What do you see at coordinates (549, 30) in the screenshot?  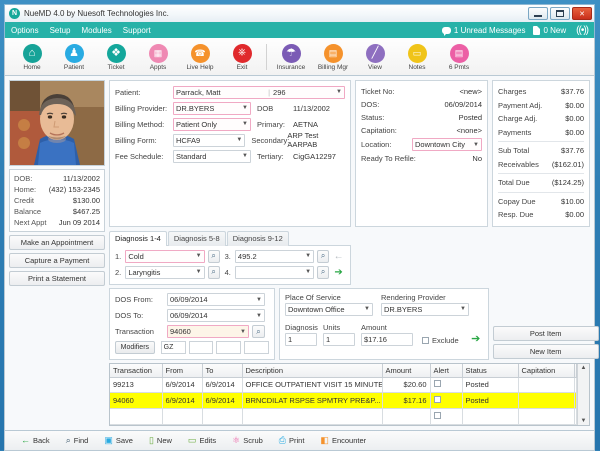 I see `new-documents: 0 New` at bounding box center [549, 30].